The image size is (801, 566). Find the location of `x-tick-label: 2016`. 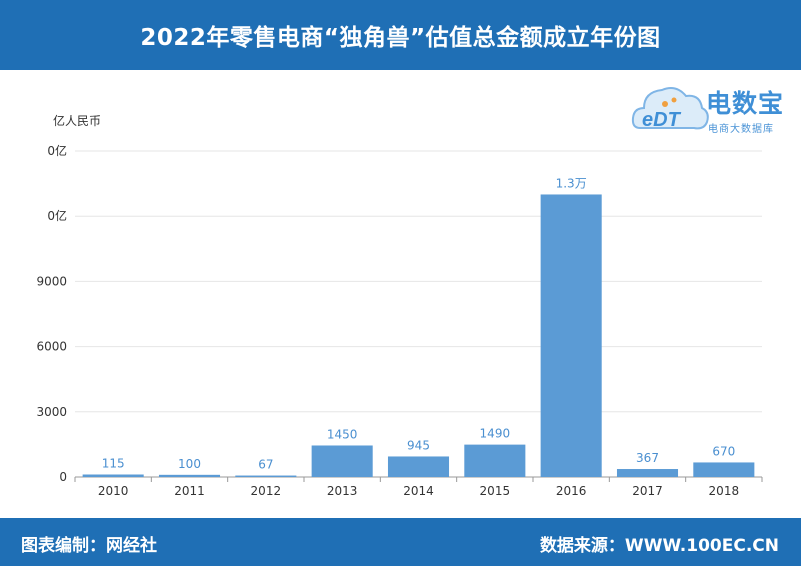

x-tick-label: 2016 is located at coordinates (571, 491).